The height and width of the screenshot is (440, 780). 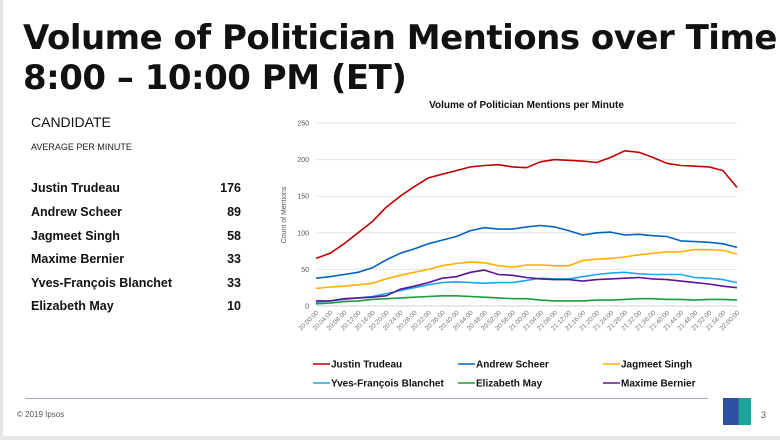 What do you see at coordinates (234, 212) in the screenshot?
I see `candidate-average: 89` at bounding box center [234, 212].